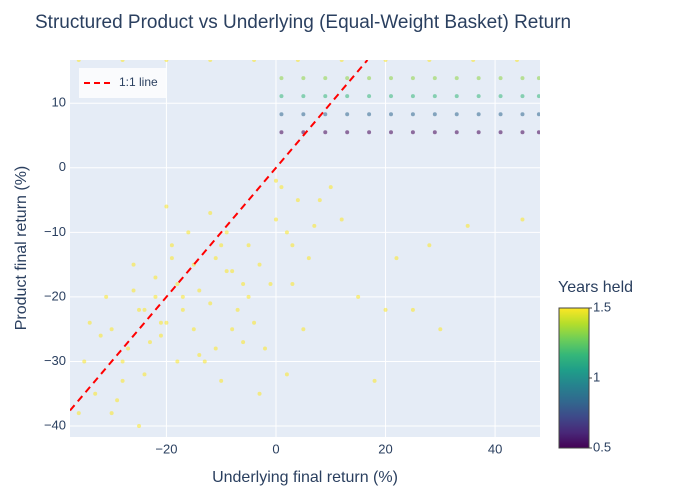  What do you see at coordinates (55, 360) in the screenshot?
I see `y-tick-label: −30` at bounding box center [55, 360].